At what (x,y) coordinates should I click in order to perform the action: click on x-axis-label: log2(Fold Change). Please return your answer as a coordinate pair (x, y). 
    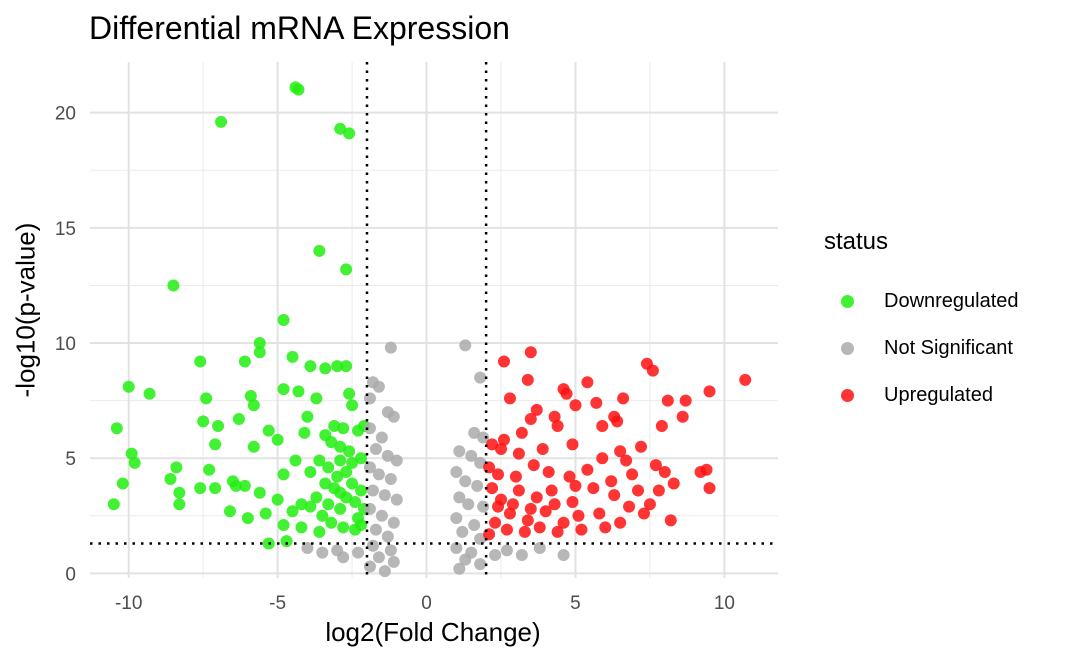
    Looking at the image, I should click on (433, 632).